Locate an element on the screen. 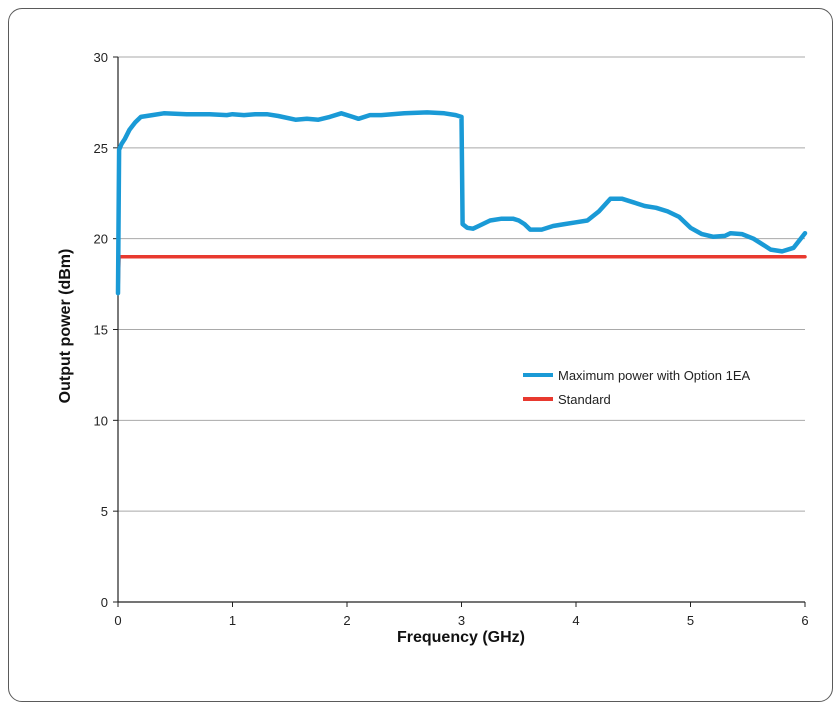  y-tick-label-15: 15 is located at coordinates (101, 330).